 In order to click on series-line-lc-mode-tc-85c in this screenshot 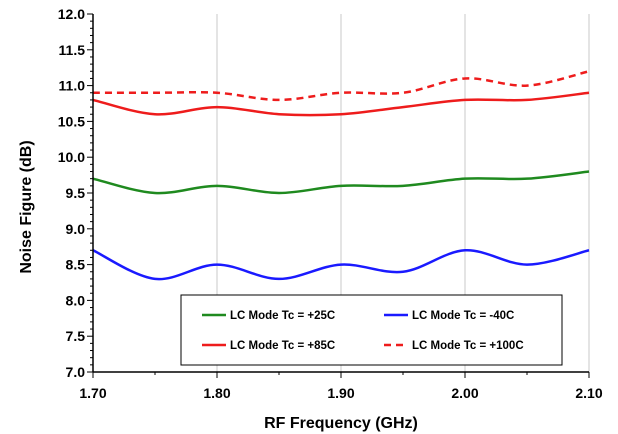, I will do `click(341, 104)`.